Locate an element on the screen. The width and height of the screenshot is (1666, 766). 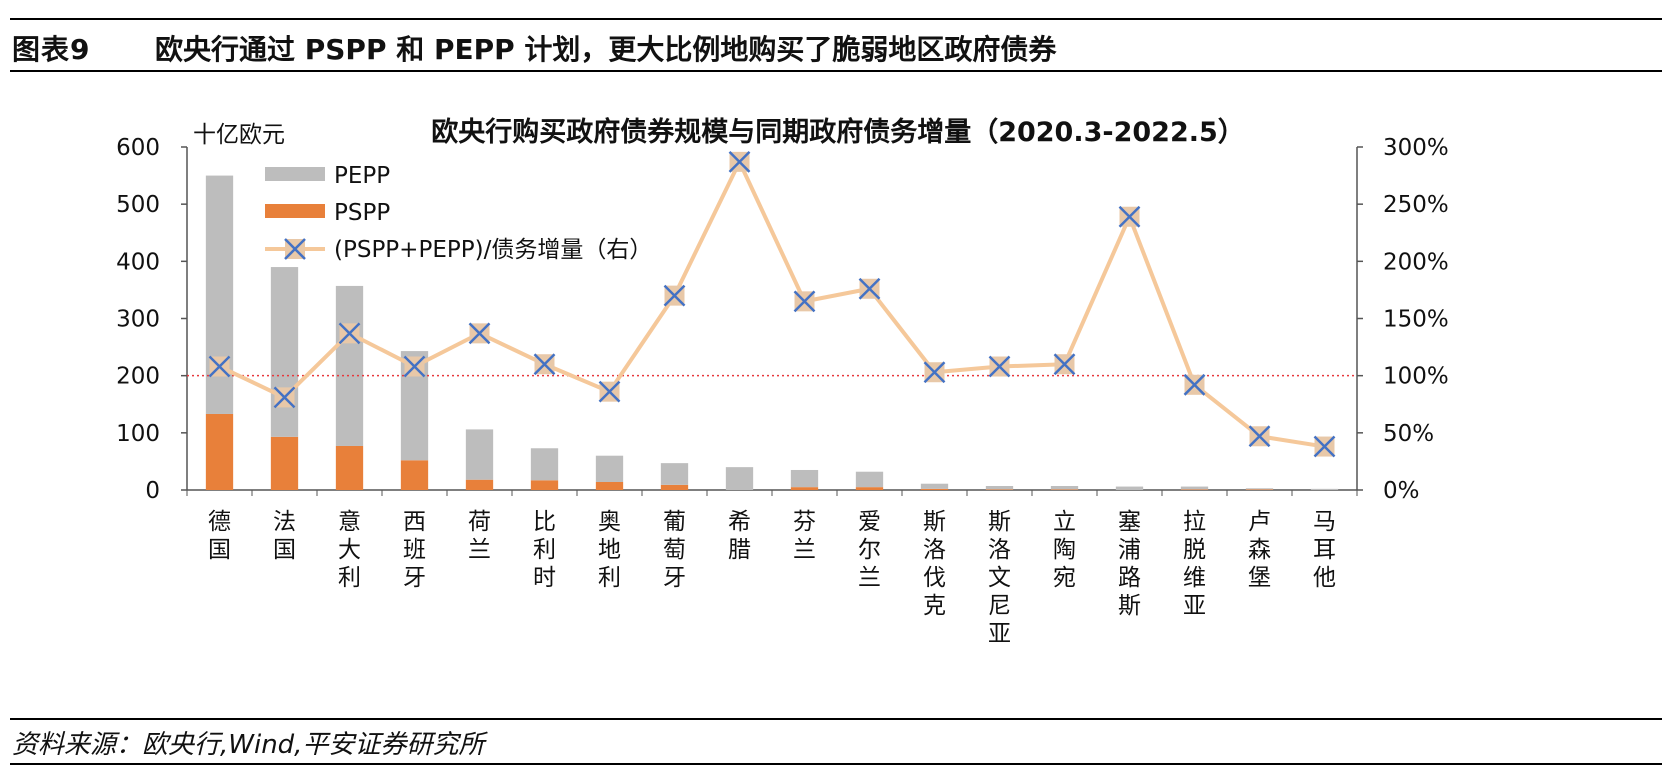
legend-label-pspp: PSPP is located at coordinates (362, 213).